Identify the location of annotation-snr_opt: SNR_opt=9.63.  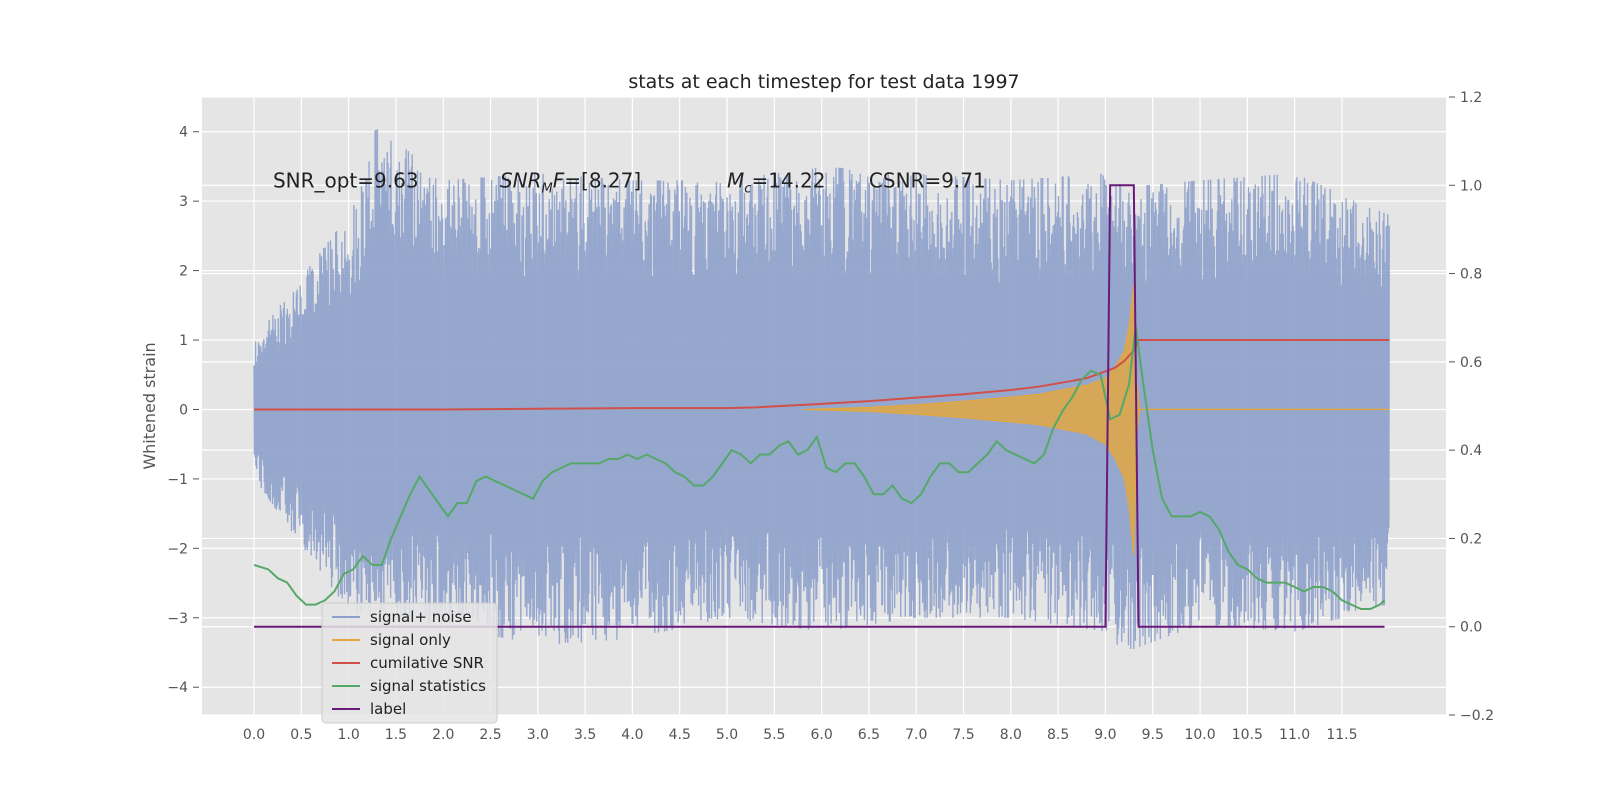
(346, 180).